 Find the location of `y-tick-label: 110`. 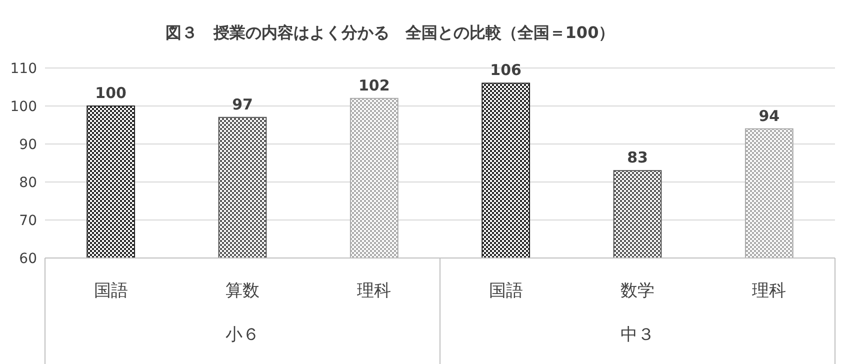

y-tick-label: 110 is located at coordinates (23, 69).